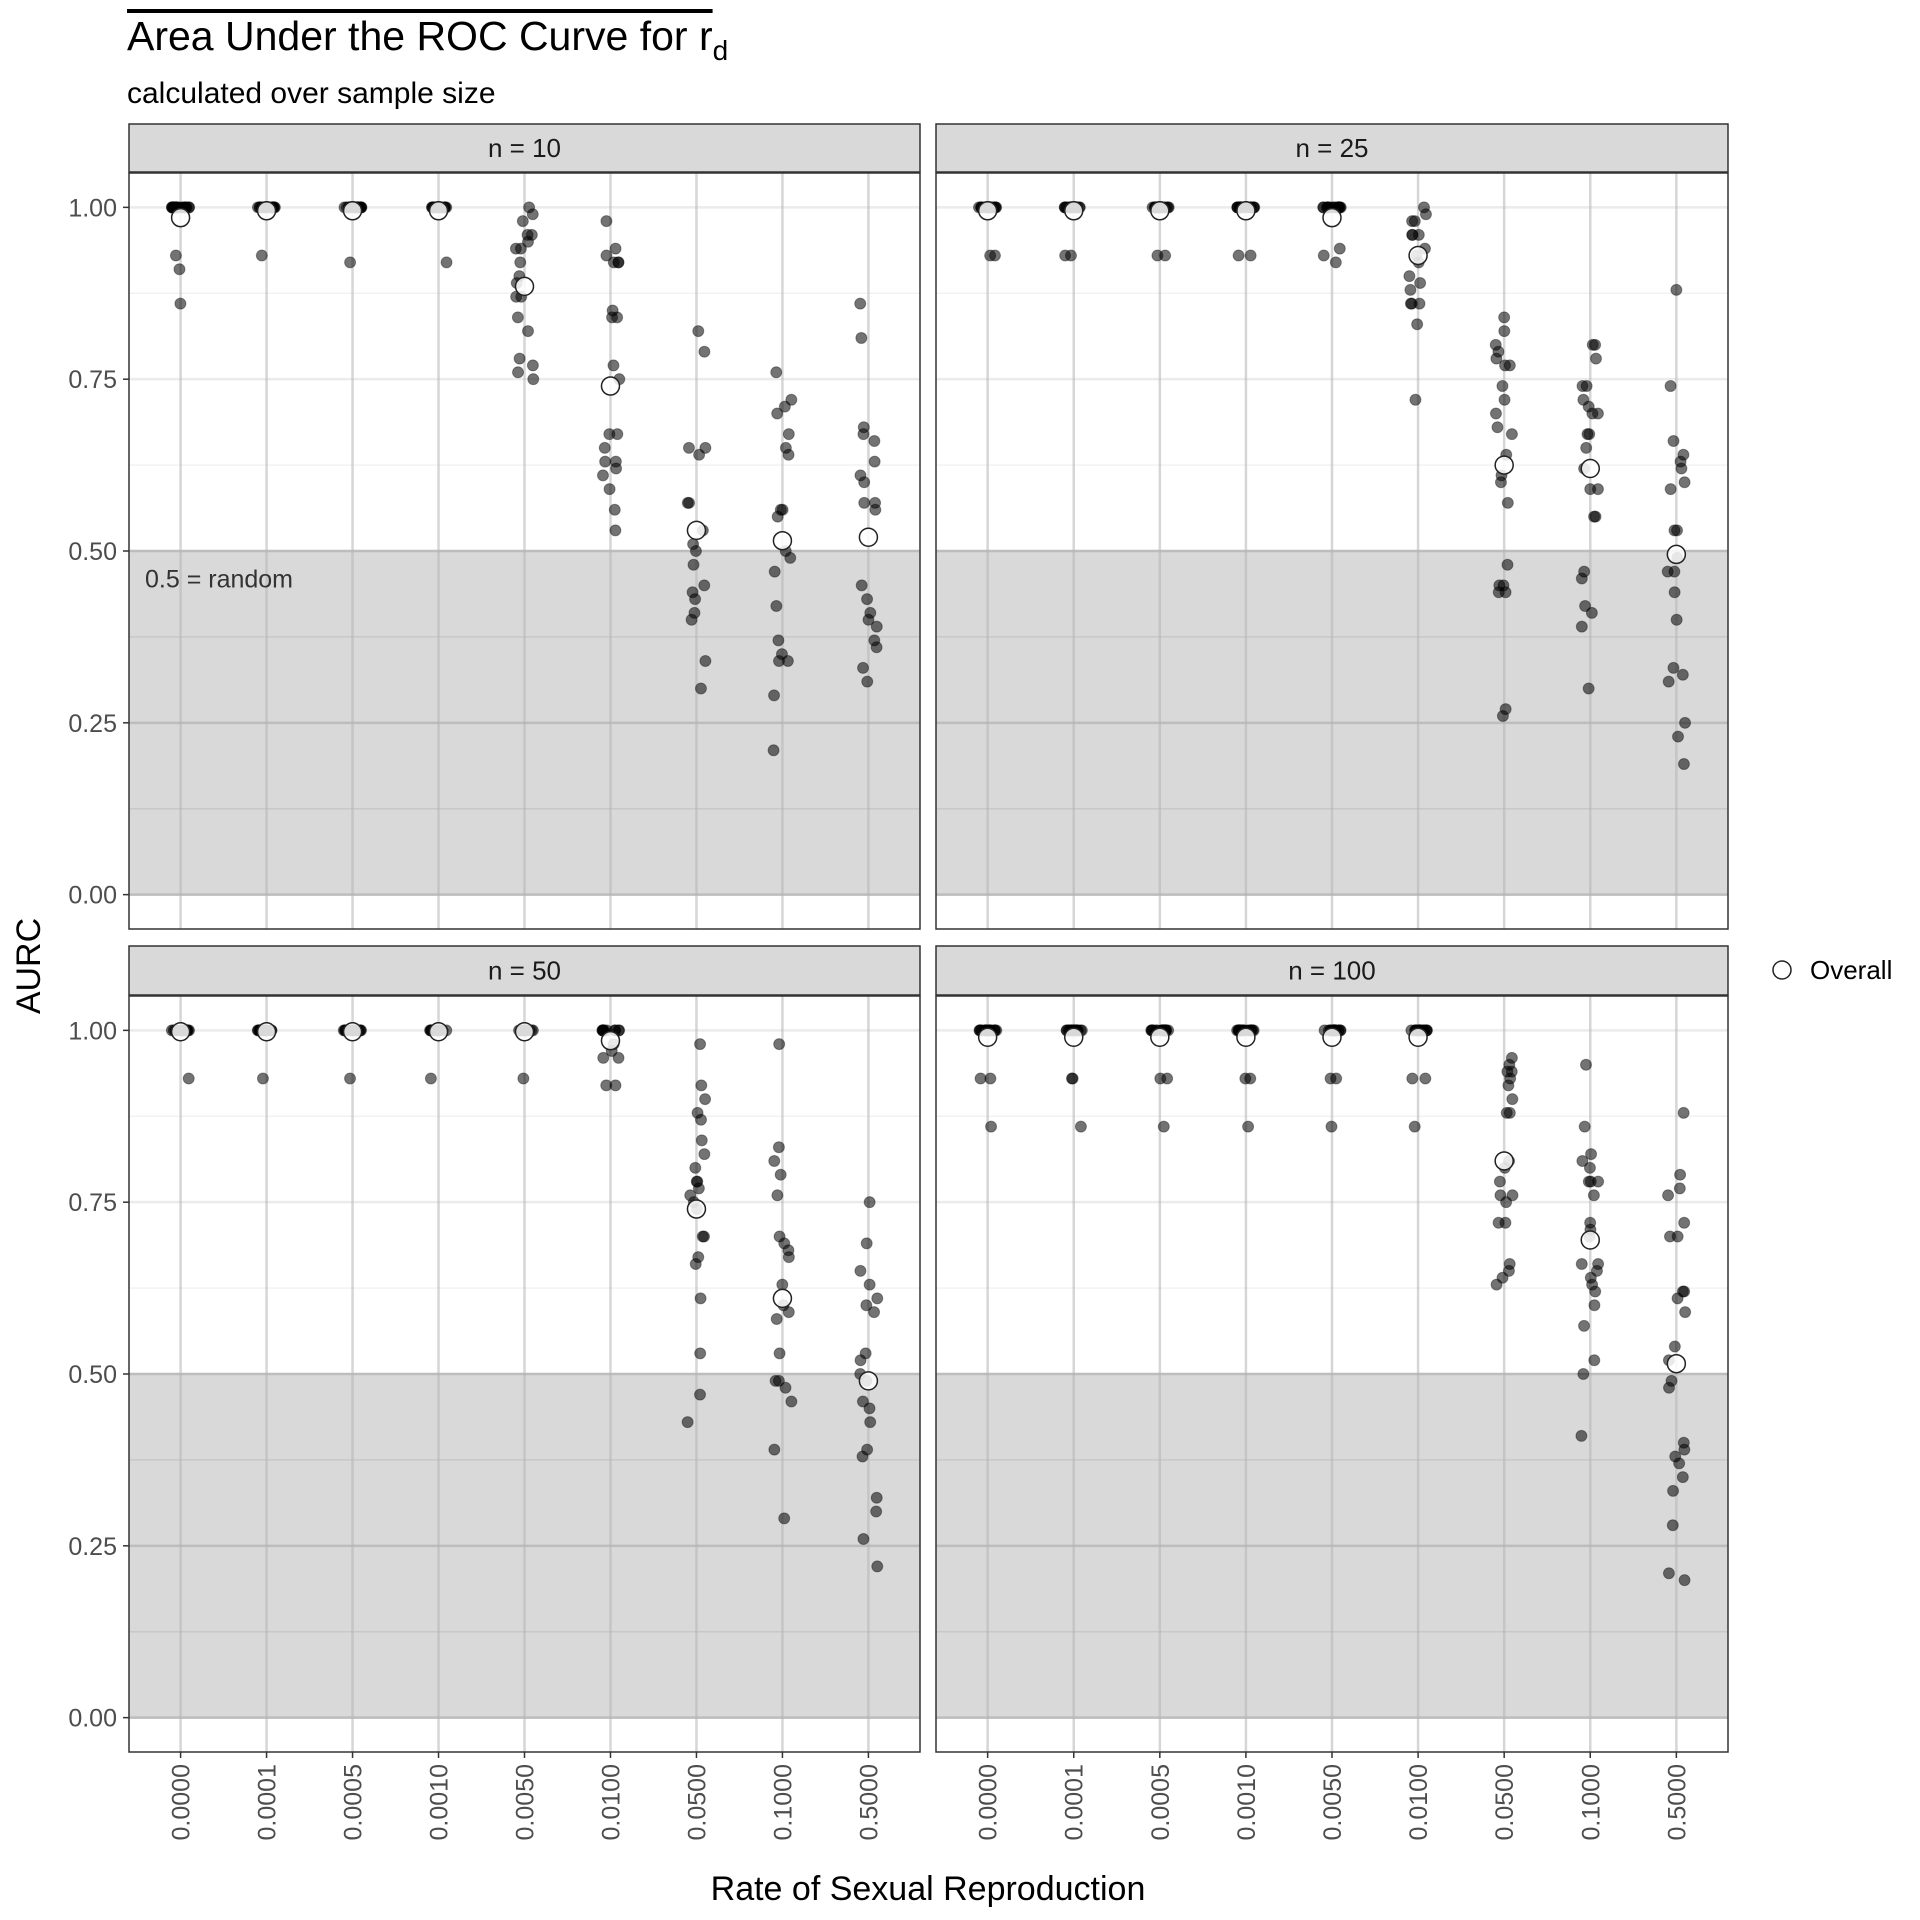 This screenshot has width=1920, height=1920. Describe the element at coordinates (29, 966) in the screenshot. I see `y-axis-title: AURC` at that location.